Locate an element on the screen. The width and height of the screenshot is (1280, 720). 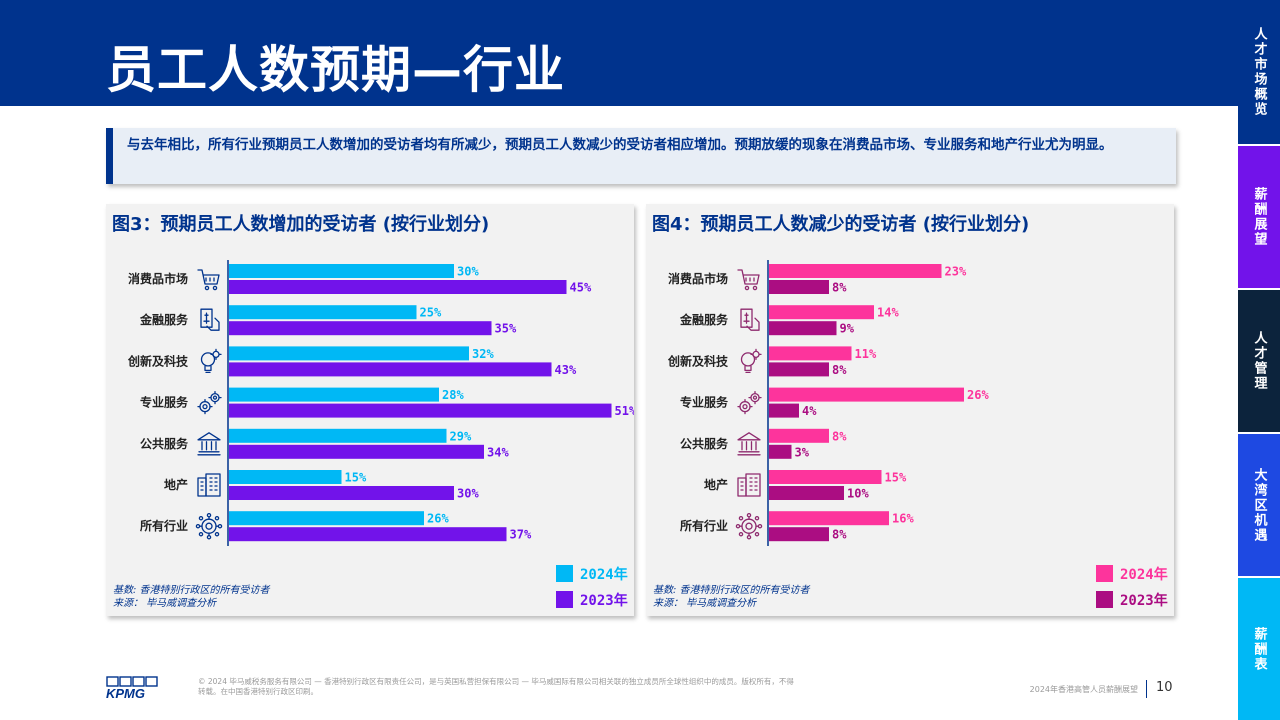
side-tab-label: 薪酬展望 is located at coordinates (1259, 217).